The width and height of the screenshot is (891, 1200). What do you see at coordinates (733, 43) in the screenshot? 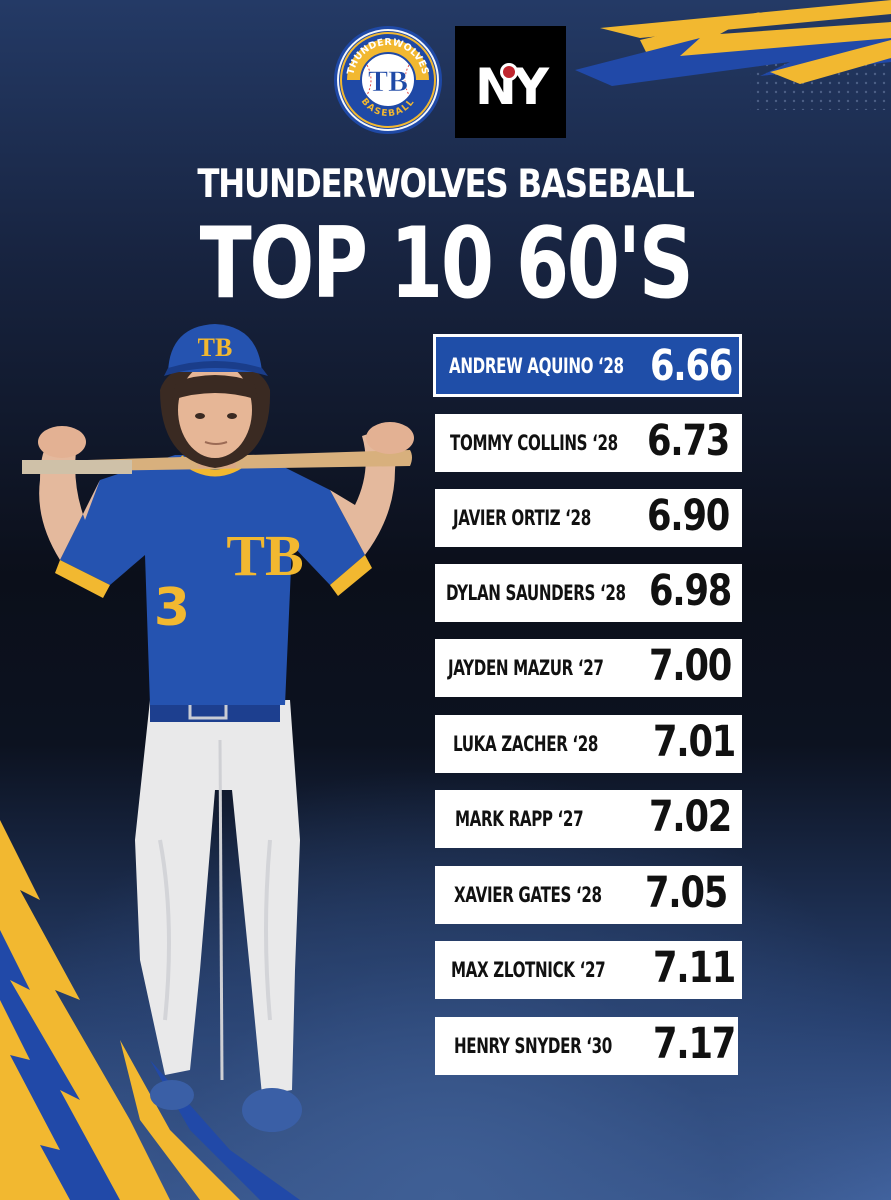
I see `lightning-bolt-top-right-icon` at bounding box center [733, 43].